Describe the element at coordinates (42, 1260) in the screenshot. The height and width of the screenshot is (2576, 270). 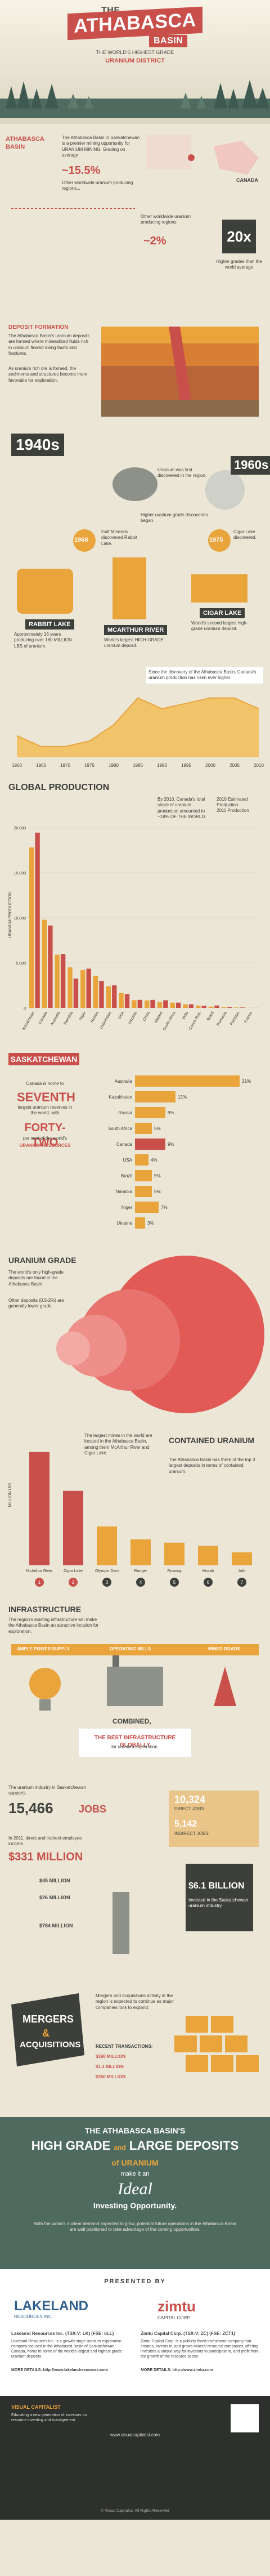
I see `grade-title: URANIUM GRADE` at that location.